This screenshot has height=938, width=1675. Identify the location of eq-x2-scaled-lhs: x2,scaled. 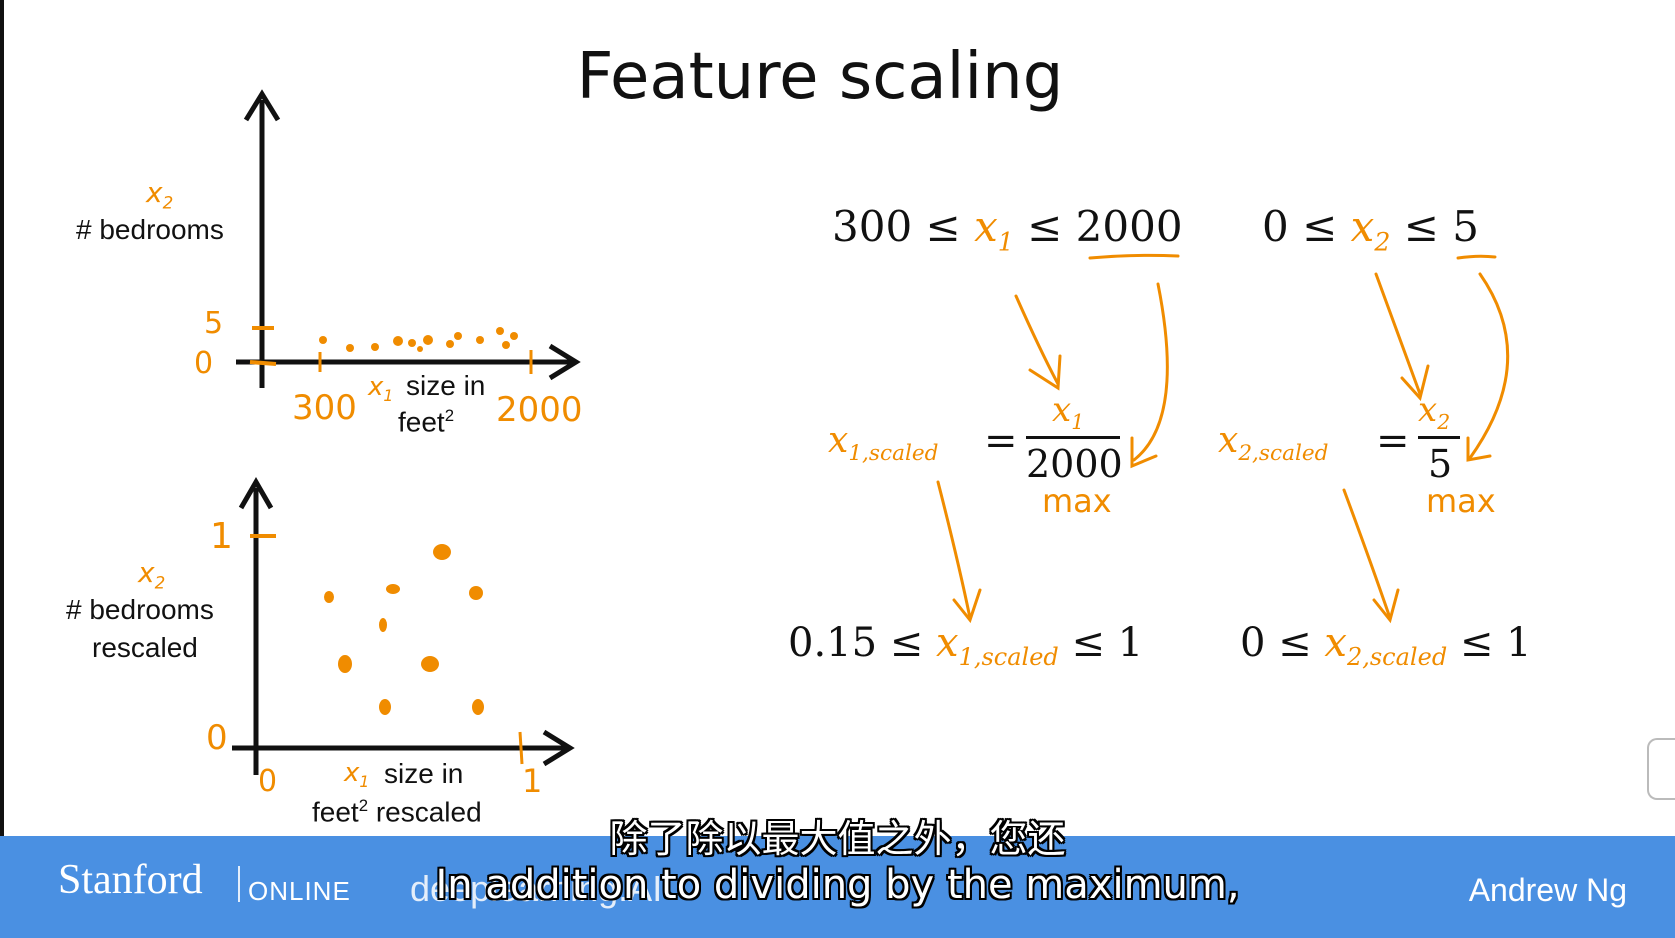
(1273, 443).